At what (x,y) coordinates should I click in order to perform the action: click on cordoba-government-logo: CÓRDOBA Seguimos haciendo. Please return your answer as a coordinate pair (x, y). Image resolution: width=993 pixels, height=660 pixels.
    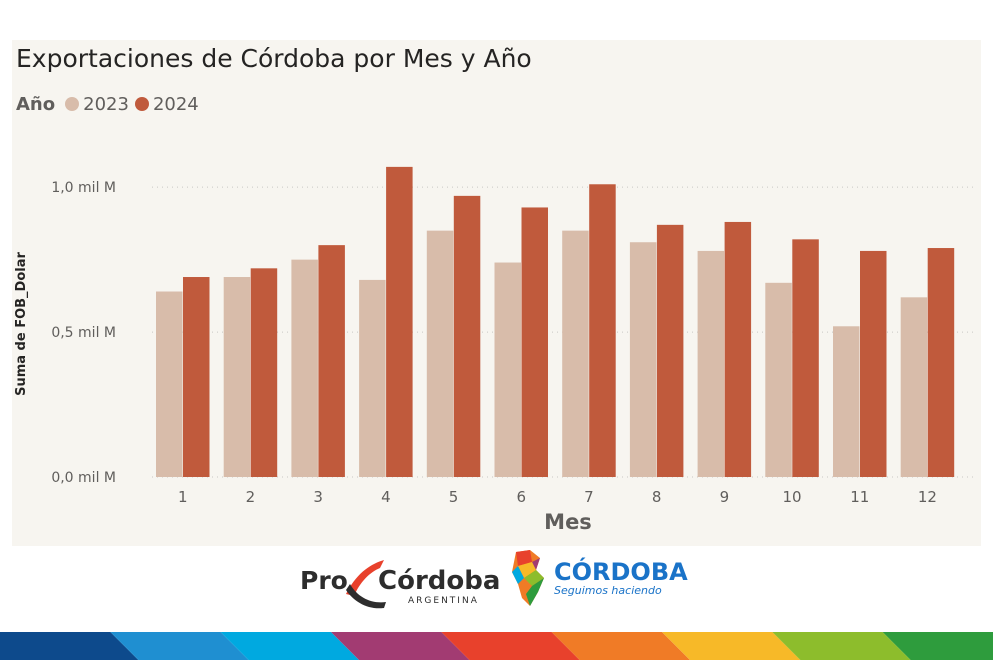
    Looking at the image, I should click on (600, 580).